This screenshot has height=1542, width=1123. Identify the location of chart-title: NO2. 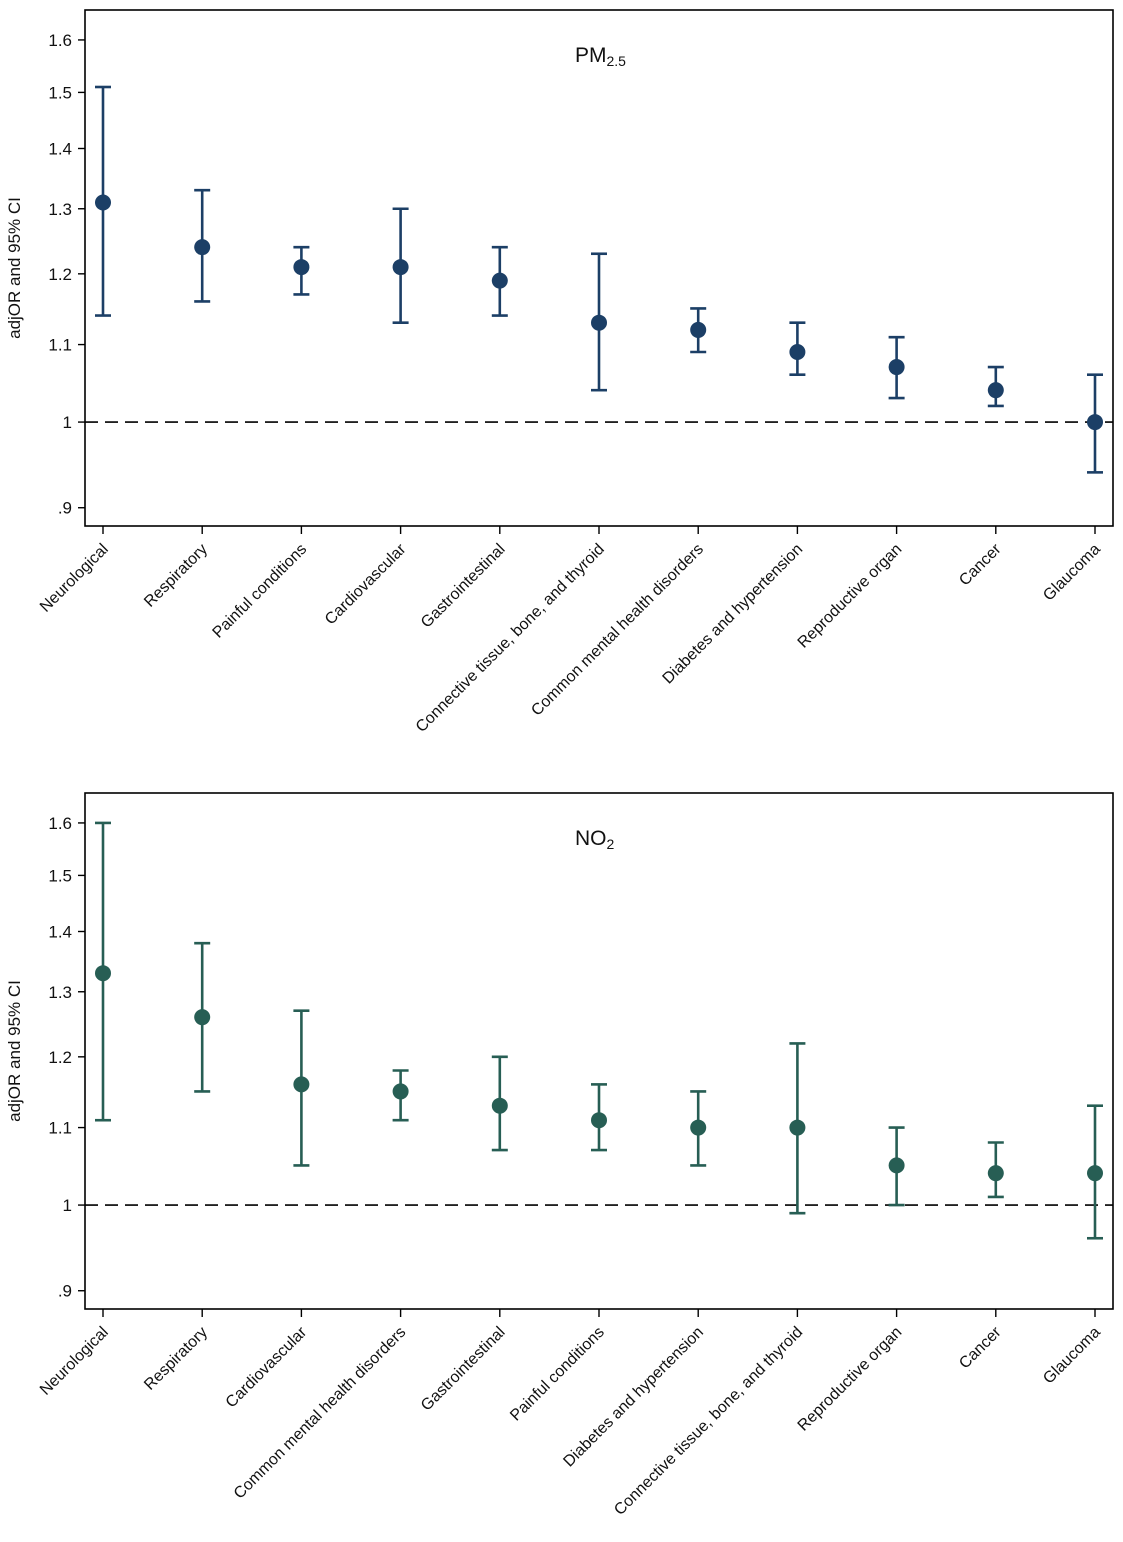
(595, 839).